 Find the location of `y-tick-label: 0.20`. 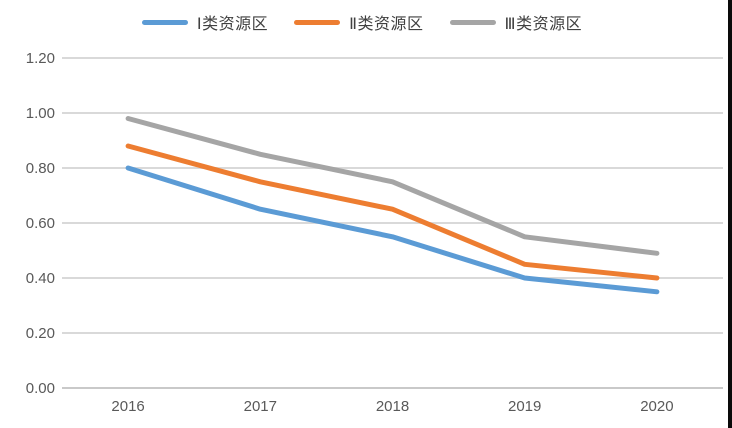

y-tick-label: 0.20 is located at coordinates (40, 333).